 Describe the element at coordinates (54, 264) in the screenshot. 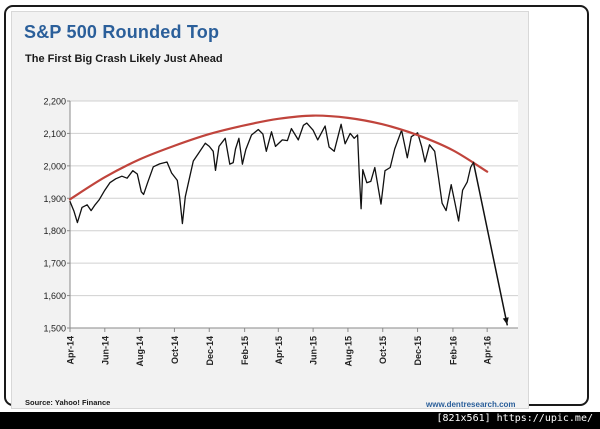

I see `y-tick-label: 1,700` at that location.